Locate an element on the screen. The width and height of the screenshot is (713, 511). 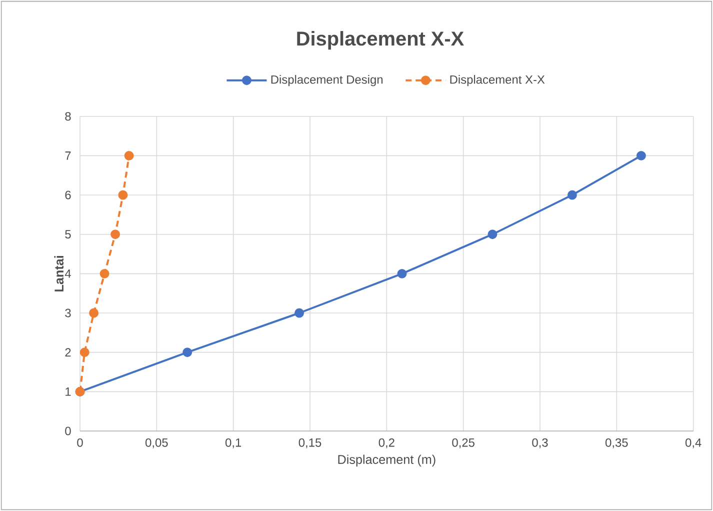
chart-title: Displacement X-X is located at coordinates (380, 40).